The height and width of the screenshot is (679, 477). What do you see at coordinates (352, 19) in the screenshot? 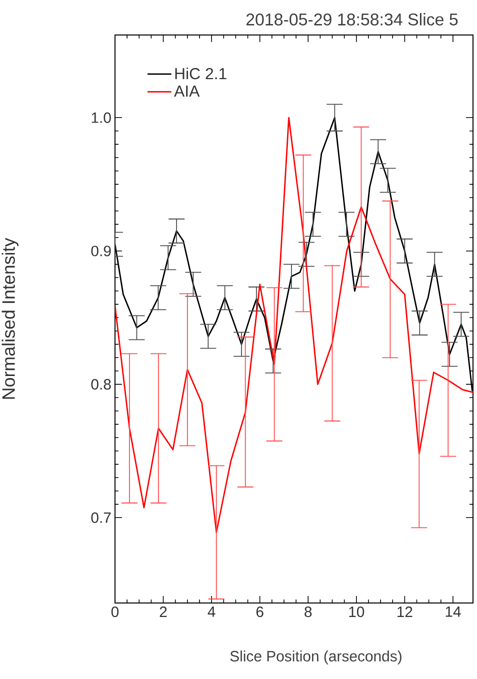
I see `chart-title: 2018-05-29 18:58:34 Slice 5` at bounding box center [352, 19].